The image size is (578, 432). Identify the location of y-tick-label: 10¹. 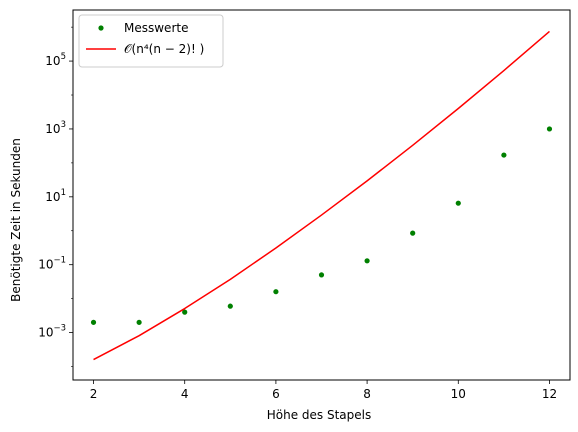
(55, 196).